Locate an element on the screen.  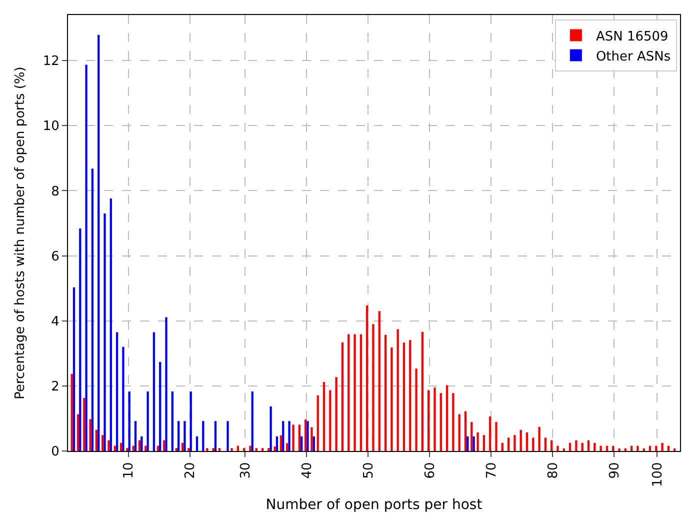
x-tick-label: 50 is located at coordinates (368, 470).